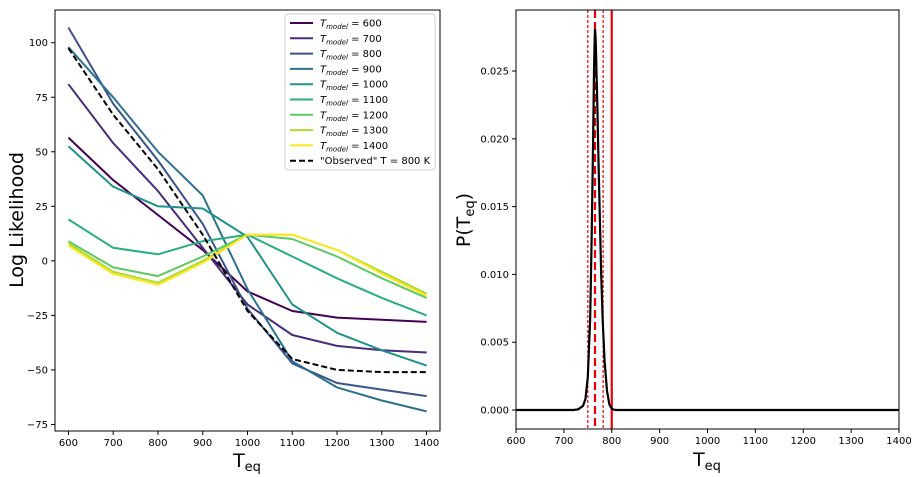 The width and height of the screenshot is (919, 477). I want to click on legend-label: "Observed" T = 800 K, so click(375, 161).